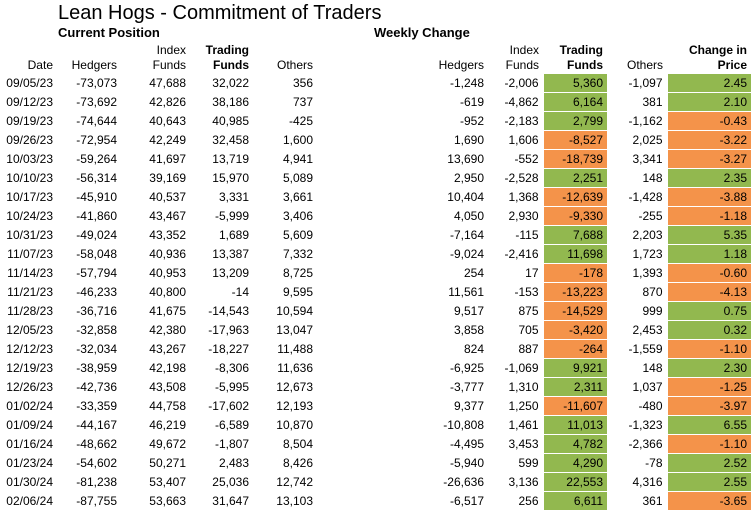 Image resolution: width=753 pixels, height=511 pixels. What do you see at coordinates (422, 32) in the screenshot?
I see `section-weekly-change: Weekly Change` at bounding box center [422, 32].